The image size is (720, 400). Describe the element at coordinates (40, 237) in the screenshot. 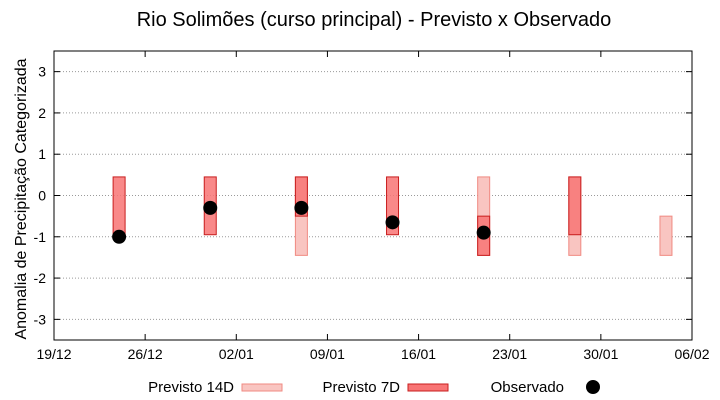

I see `y-tick-label: -1` at that location.